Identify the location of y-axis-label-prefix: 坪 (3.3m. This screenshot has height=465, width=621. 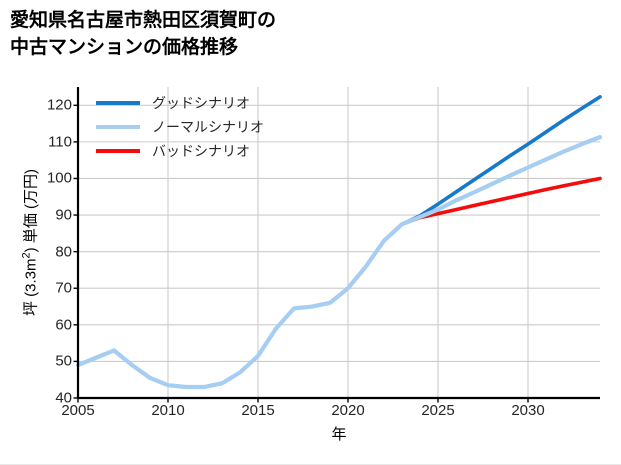
(31, 287).